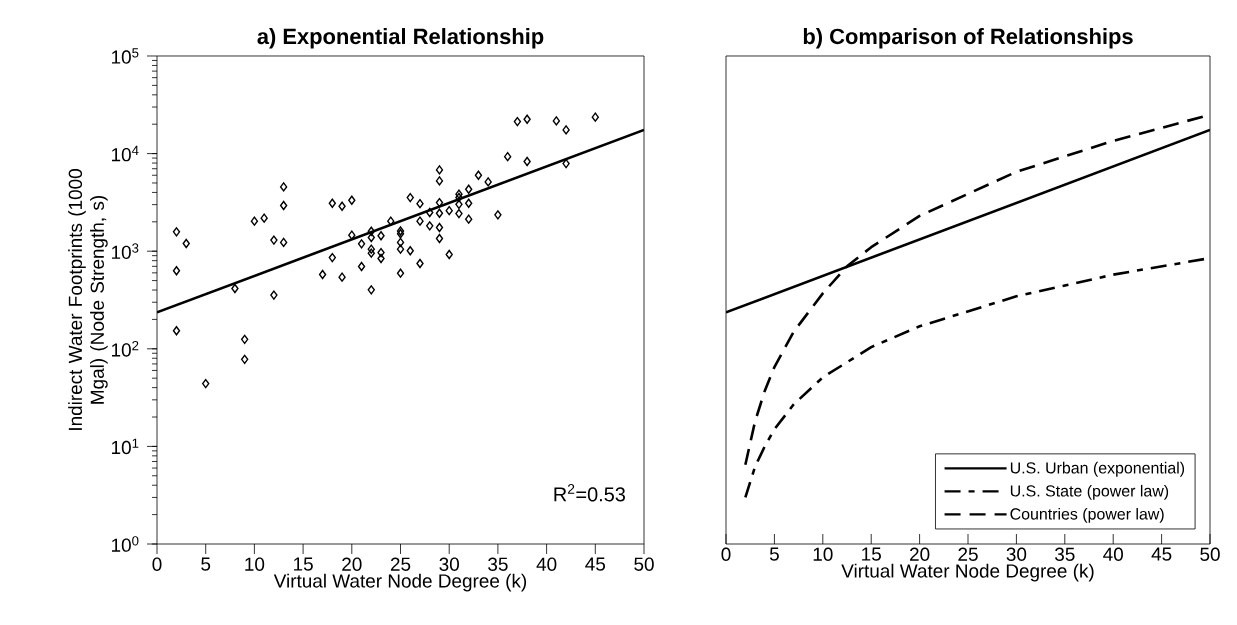  What do you see at coordinates (125, 153) in the screenshot?
I see `y-tick-label: 10$^{4}$` at bounding box center [125, 153].